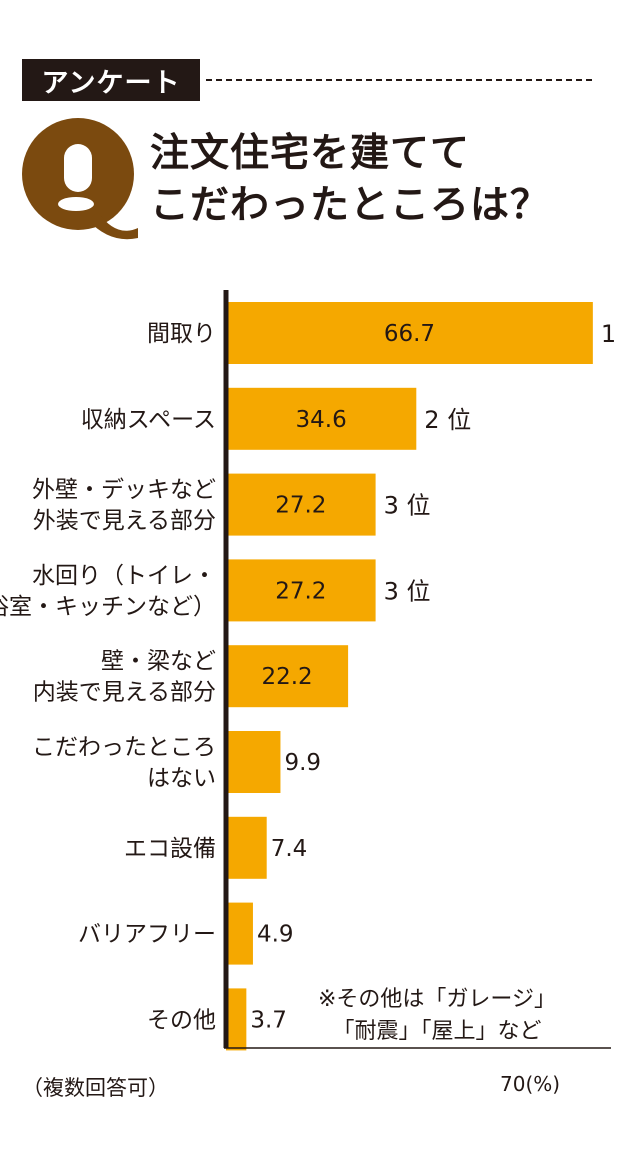 The height and width of the screenshot is (1160, 618). I want to click on rank-label-2: 2 位, so click(447, 420).